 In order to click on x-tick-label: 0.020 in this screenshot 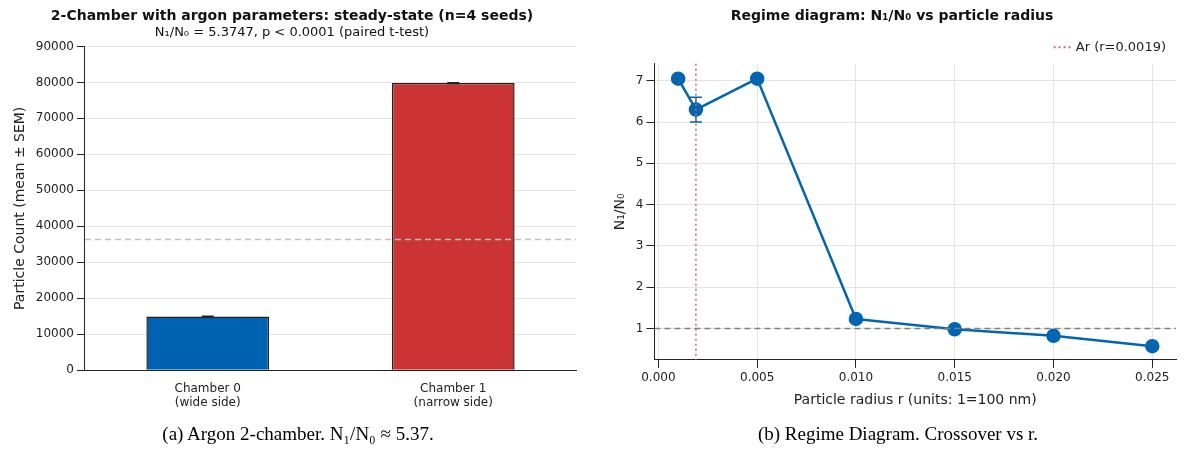, I will do `click(1053, 377)`.